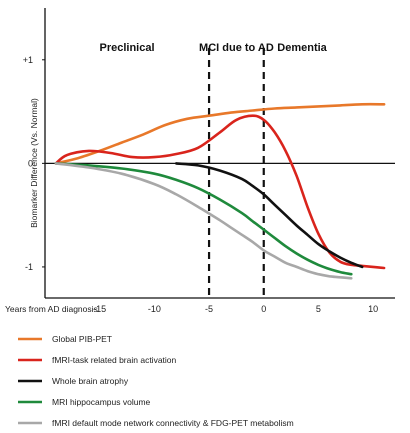 Image resolution: width=410 pixels, height=433 pixels. What do you see at coordinates (34, 163) in the screenshot?
I see `y-axis-label: Biomarker Difference (Vs. Normal)` at bounding box center [34, 163].